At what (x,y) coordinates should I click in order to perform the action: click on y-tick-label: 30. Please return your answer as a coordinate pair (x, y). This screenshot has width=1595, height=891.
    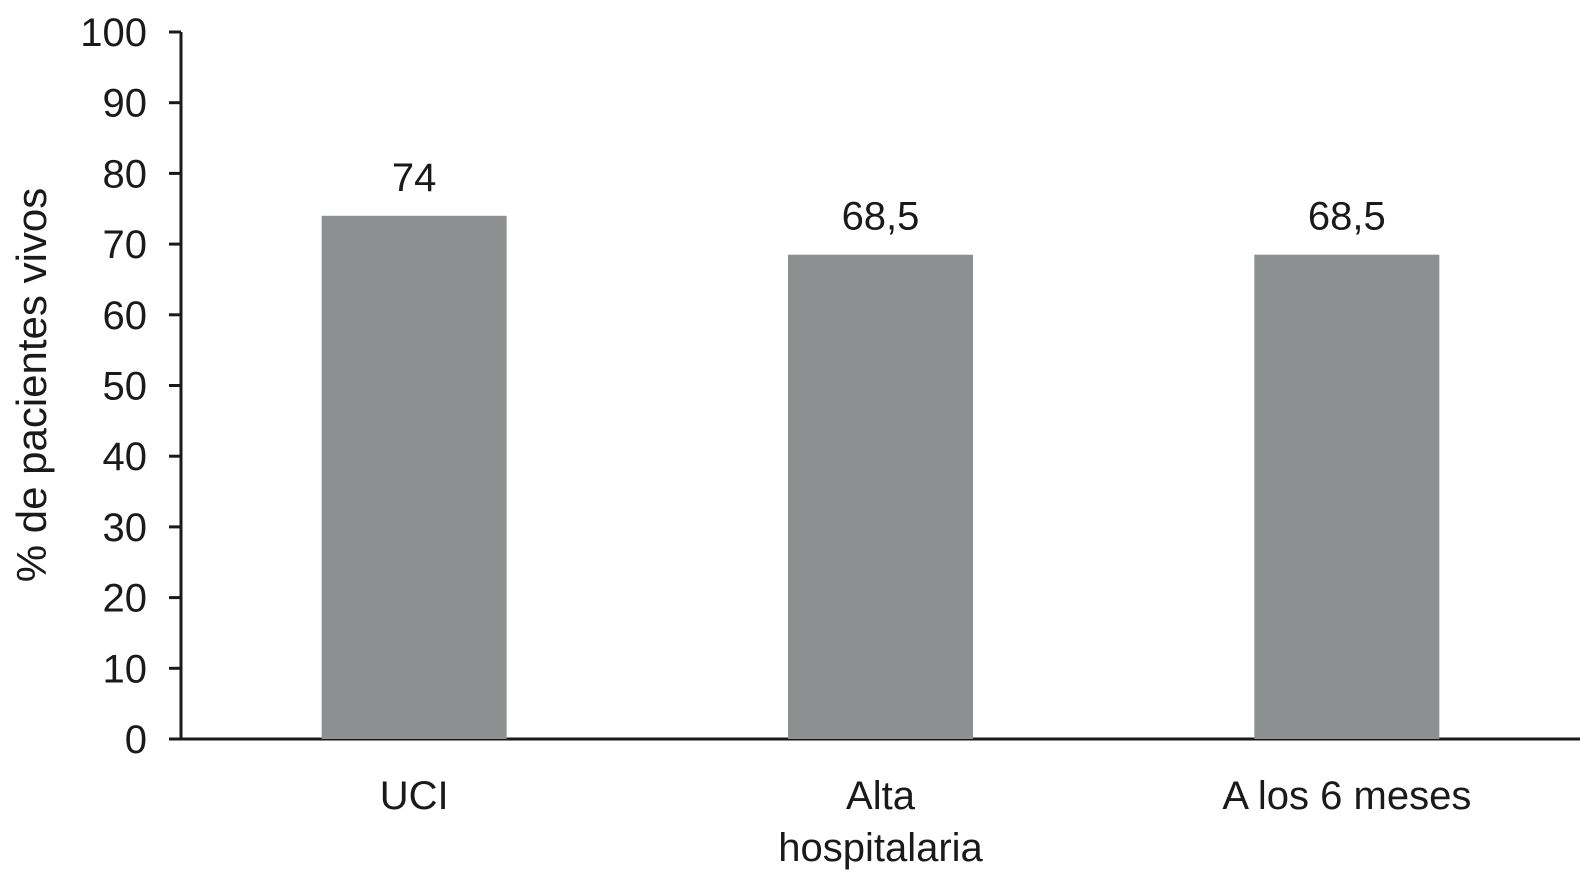
    Looking at the image, I should click on (125, 528).